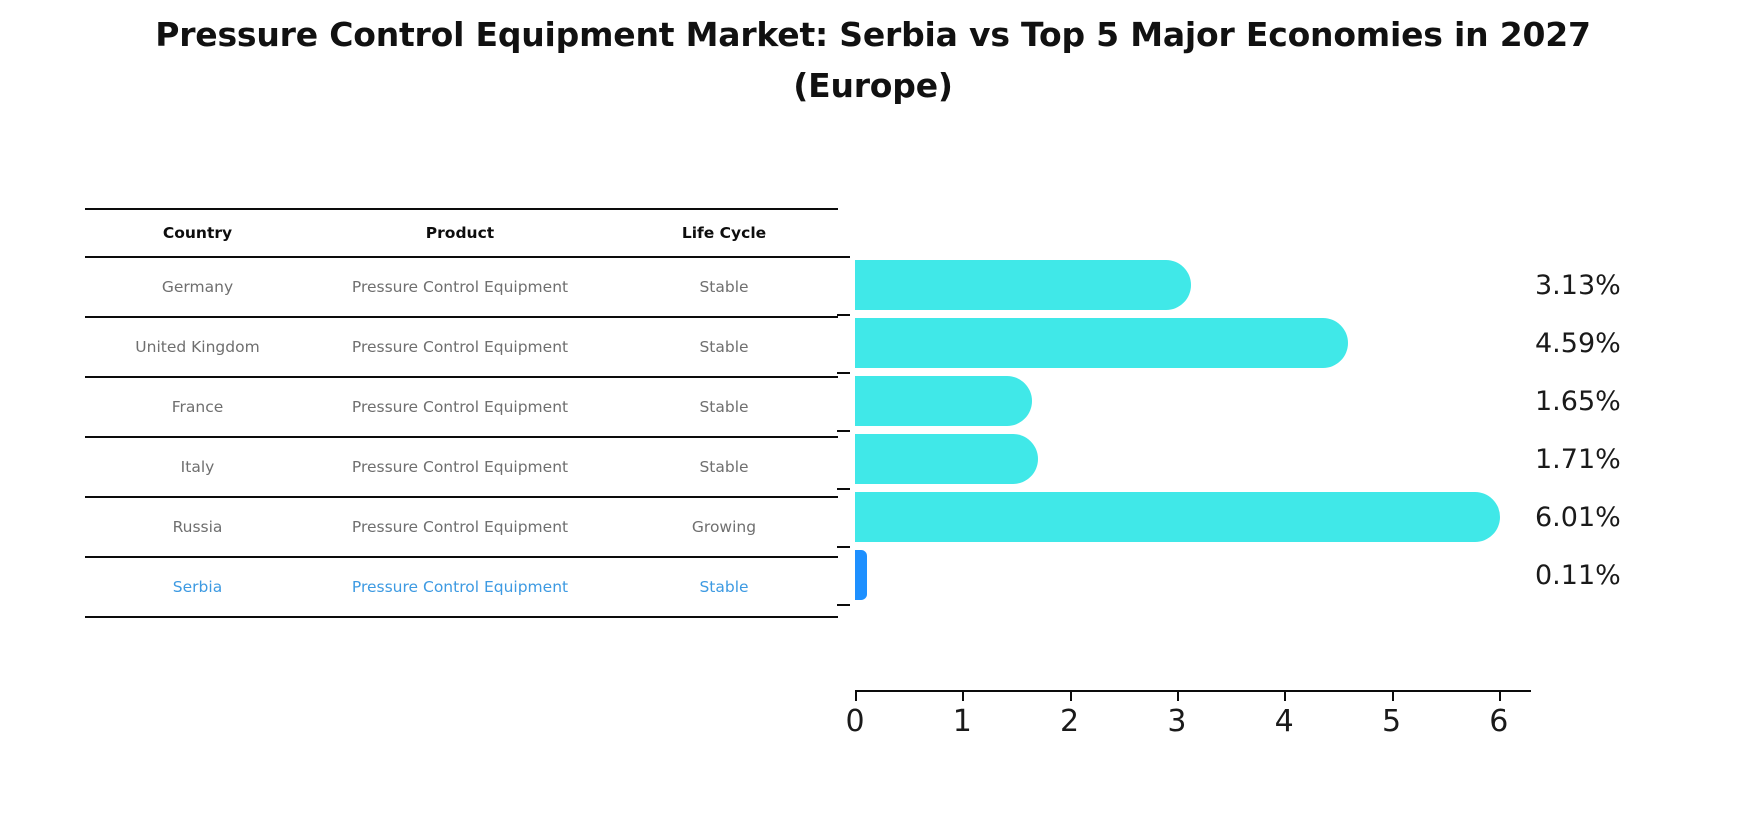  I want to click on table-row: France Pressure Control Equipment Stable, so click(461, 407).